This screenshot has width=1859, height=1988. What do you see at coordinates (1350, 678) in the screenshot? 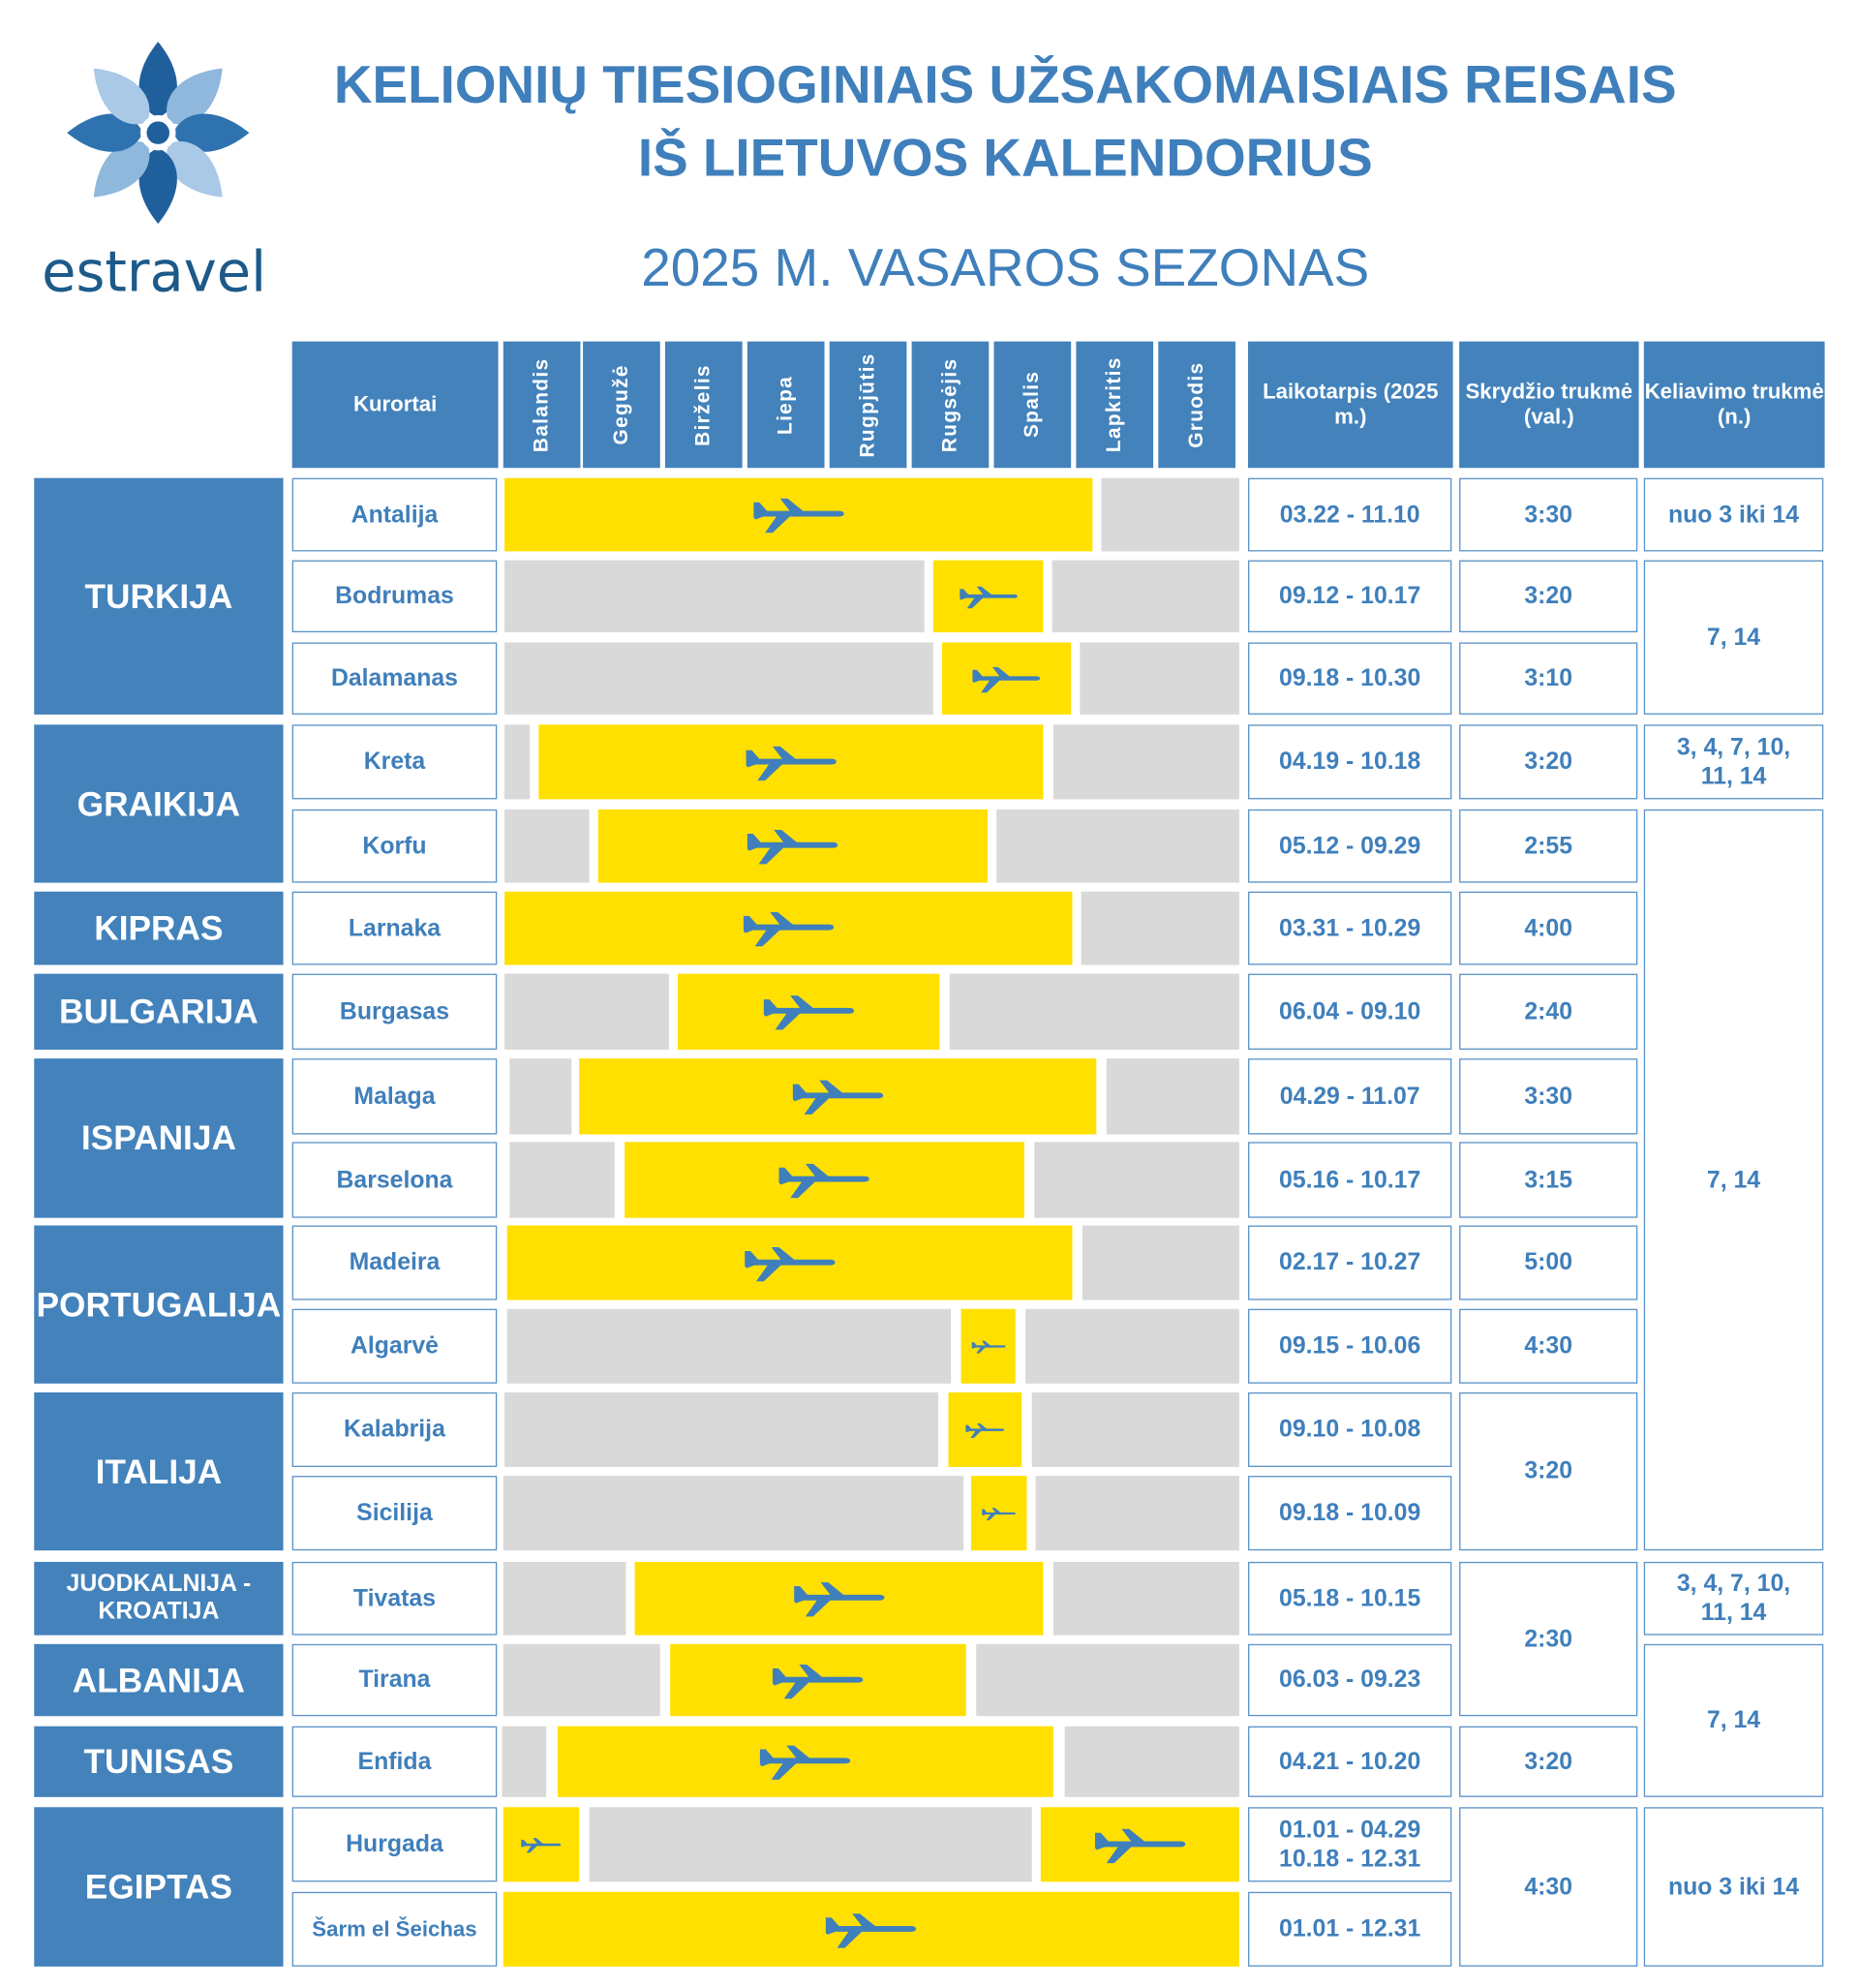
I see `period-value: 09.18 - 10.30` at bounding box center [1350, 678].